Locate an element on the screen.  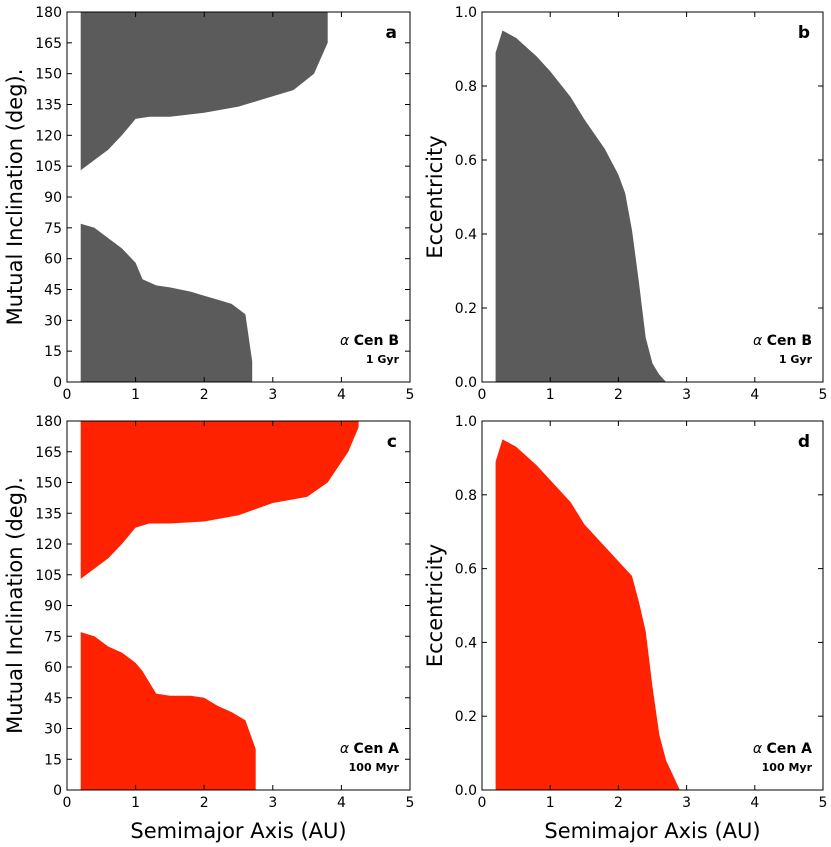
panel-letter: c is located at coordinates (392, 442).